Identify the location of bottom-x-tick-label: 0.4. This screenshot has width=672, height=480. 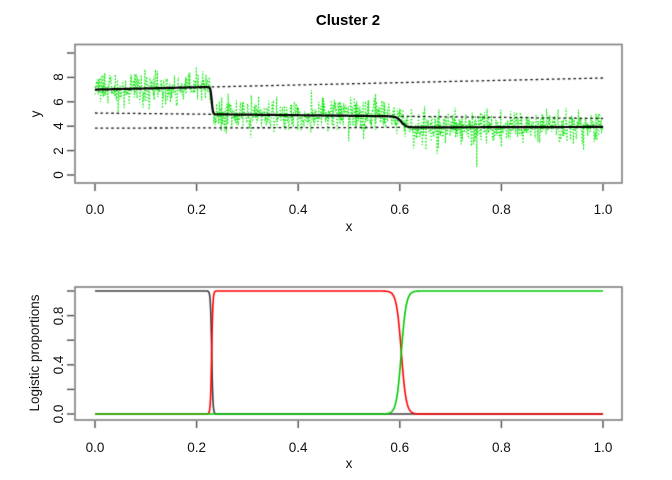
(298, 447).